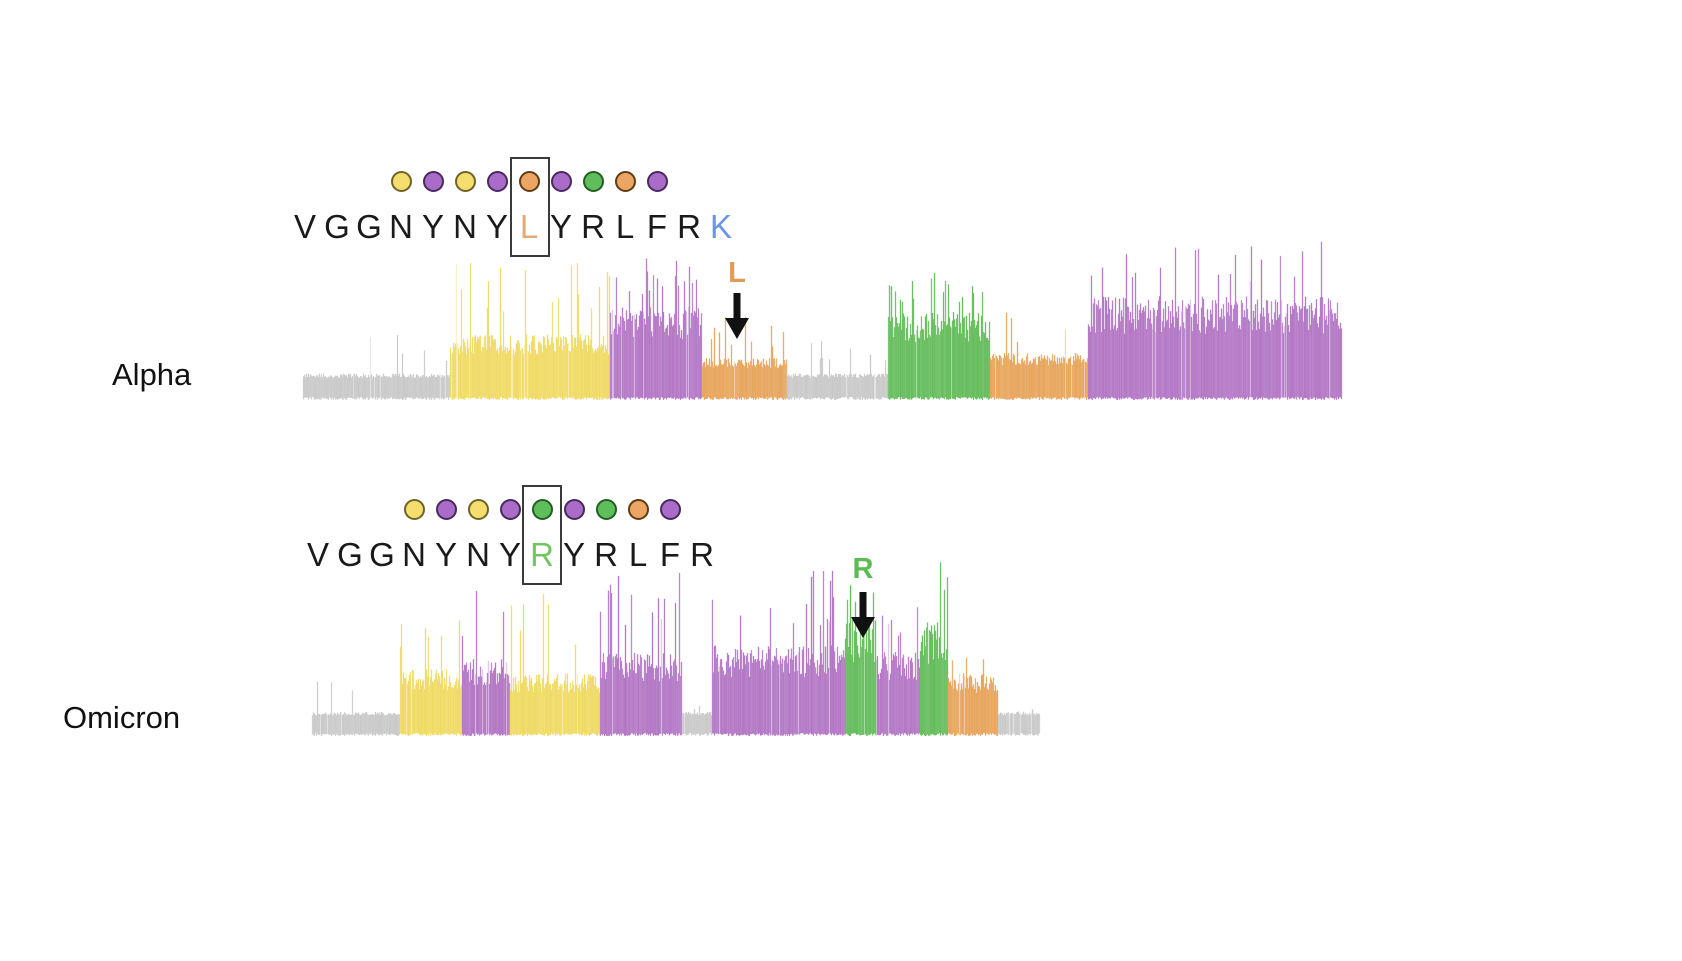 Image resolution: width=1682 pixels, height=961 pixels. I want to click on mutation-annotation-letter-alpha: L, so click(737, 273).